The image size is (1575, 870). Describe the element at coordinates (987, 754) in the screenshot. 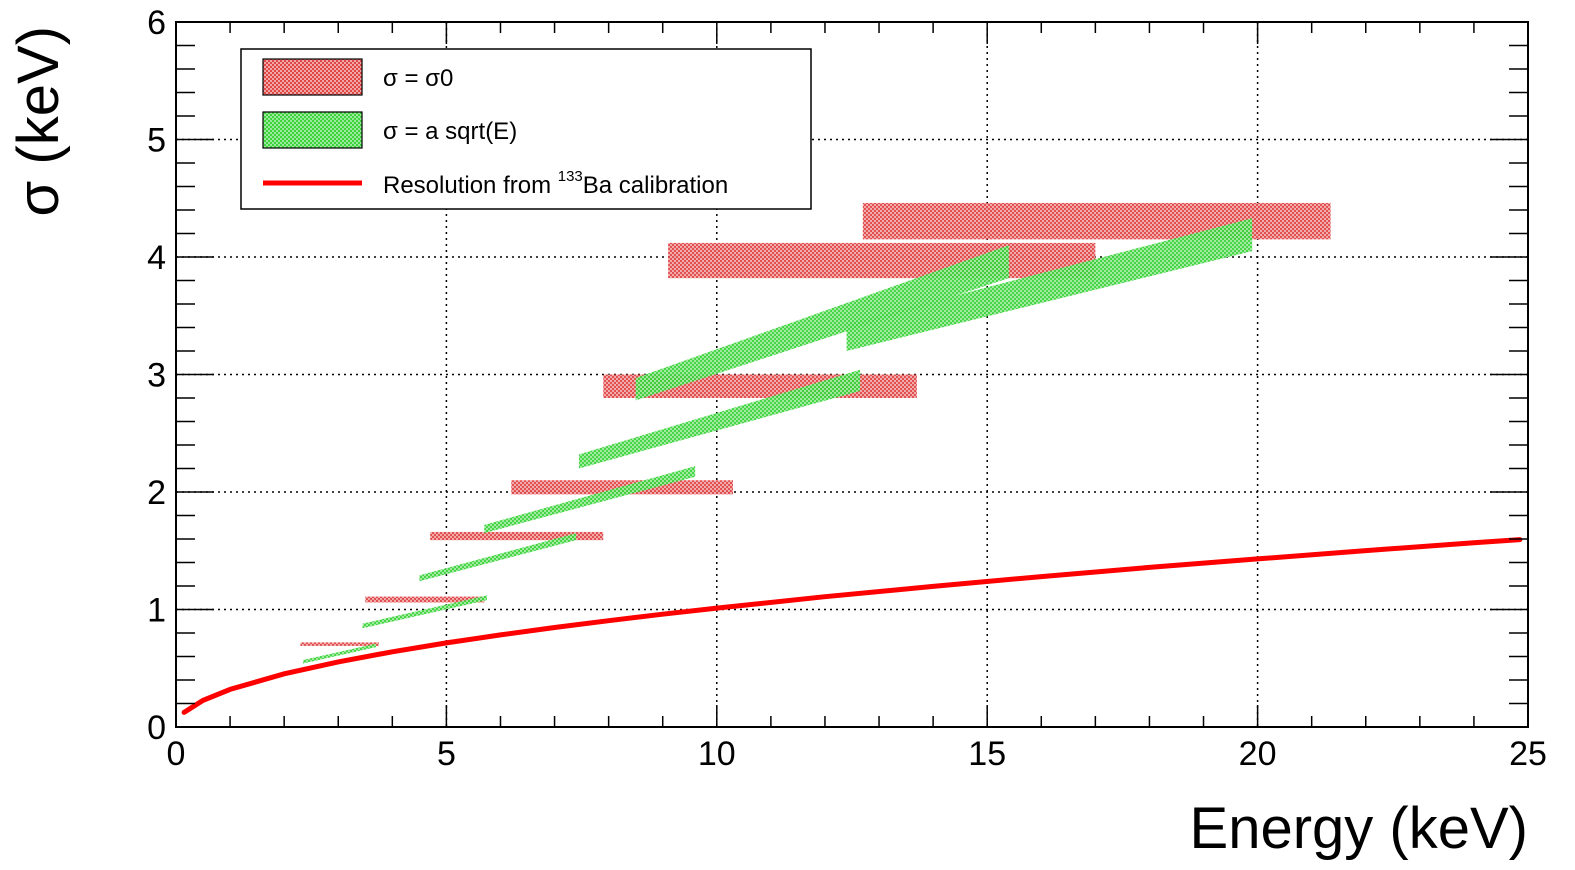

I see `x-tick-label: 15` at that location.